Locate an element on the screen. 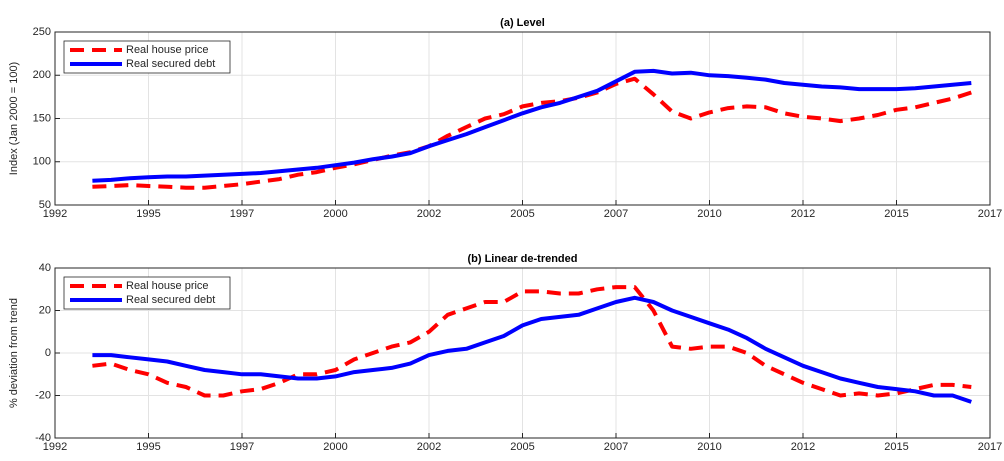  y-axis-label: % deviation from trend is located at coordinates (14, 353).